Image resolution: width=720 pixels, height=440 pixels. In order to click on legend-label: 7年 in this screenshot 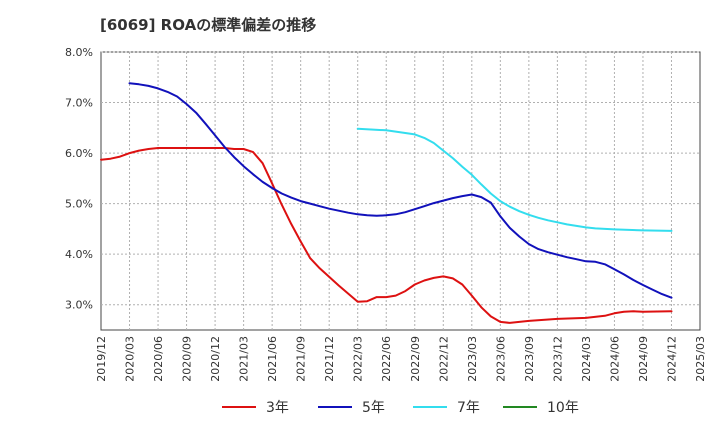, I will do `click(468, 408)`.